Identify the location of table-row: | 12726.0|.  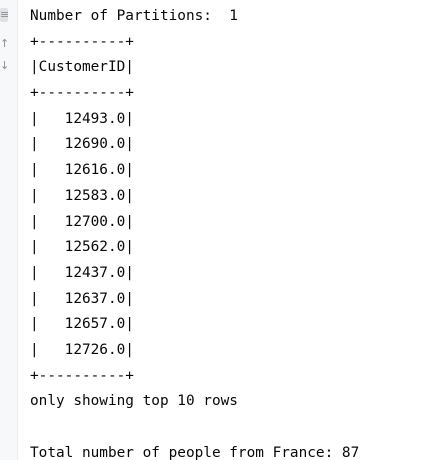
(82, 349).